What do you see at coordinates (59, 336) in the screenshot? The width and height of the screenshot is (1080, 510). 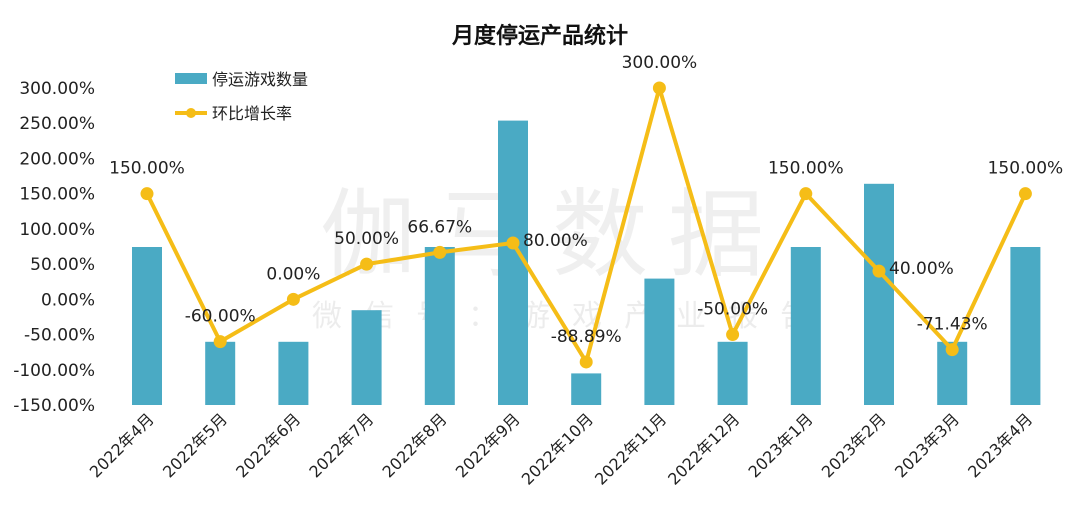 I see `y-tick-label: -50.00%` at bounding box center [59, 336].